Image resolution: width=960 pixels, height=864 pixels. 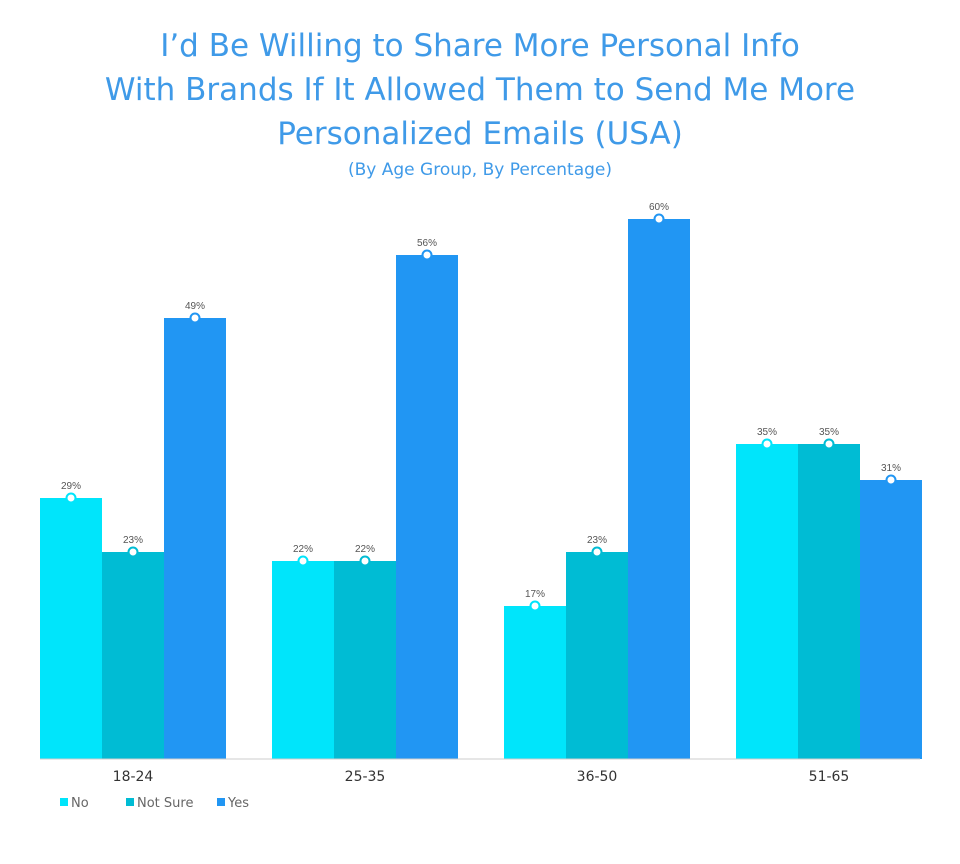 I want to click on bar-marker-18-24-yes, so click(x=195, y=318).